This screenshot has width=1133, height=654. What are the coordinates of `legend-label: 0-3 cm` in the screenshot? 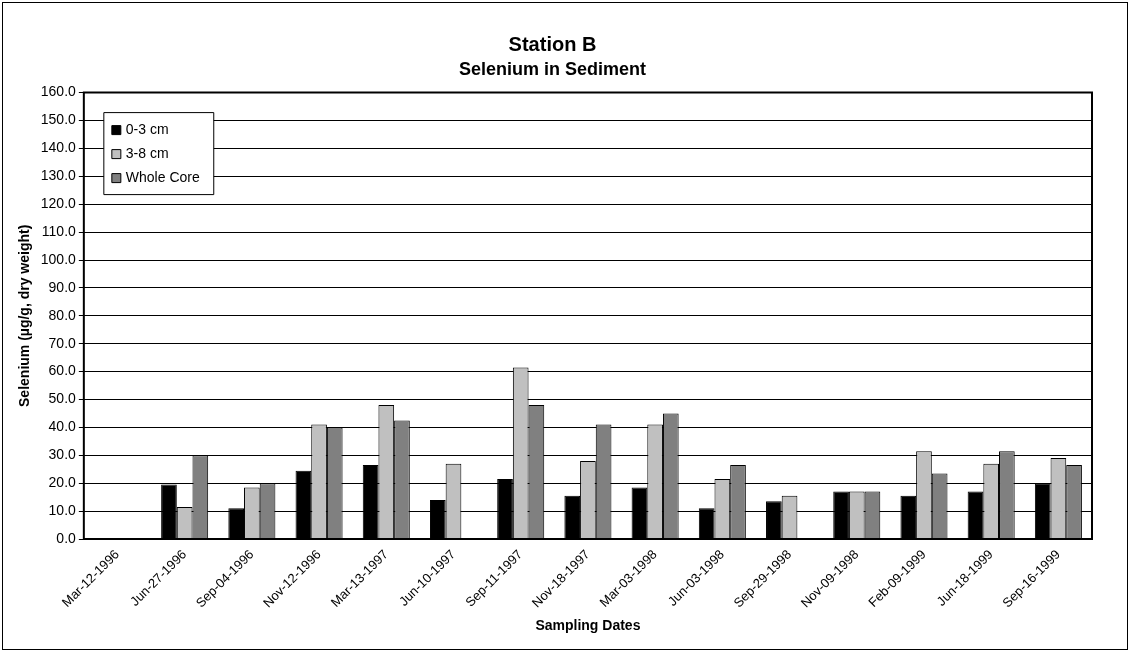 It's located at (147, 129).